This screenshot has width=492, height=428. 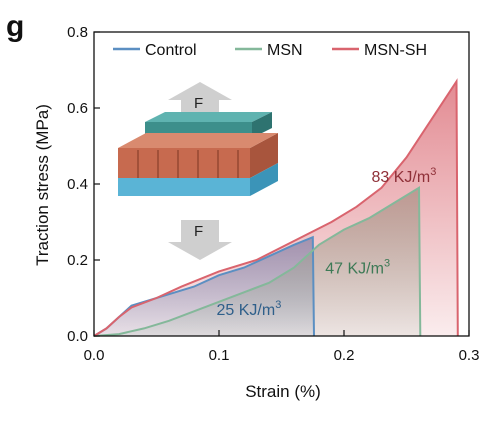 What do you see at coordinates (198, 103) in the screenshot?
I see `force-label-top: F` at bounding box center [198, 103].